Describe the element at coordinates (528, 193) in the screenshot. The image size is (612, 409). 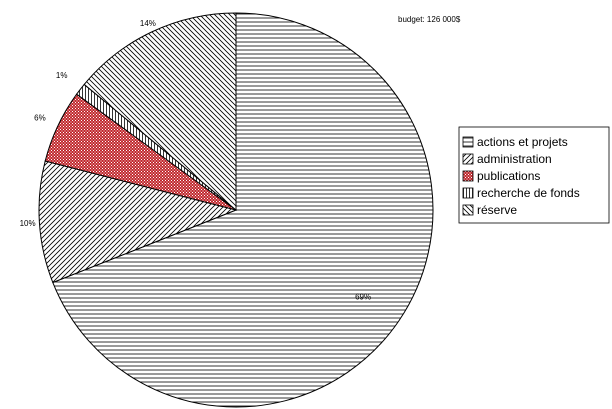
I see `legend-label: recherche de fonds` at that location.